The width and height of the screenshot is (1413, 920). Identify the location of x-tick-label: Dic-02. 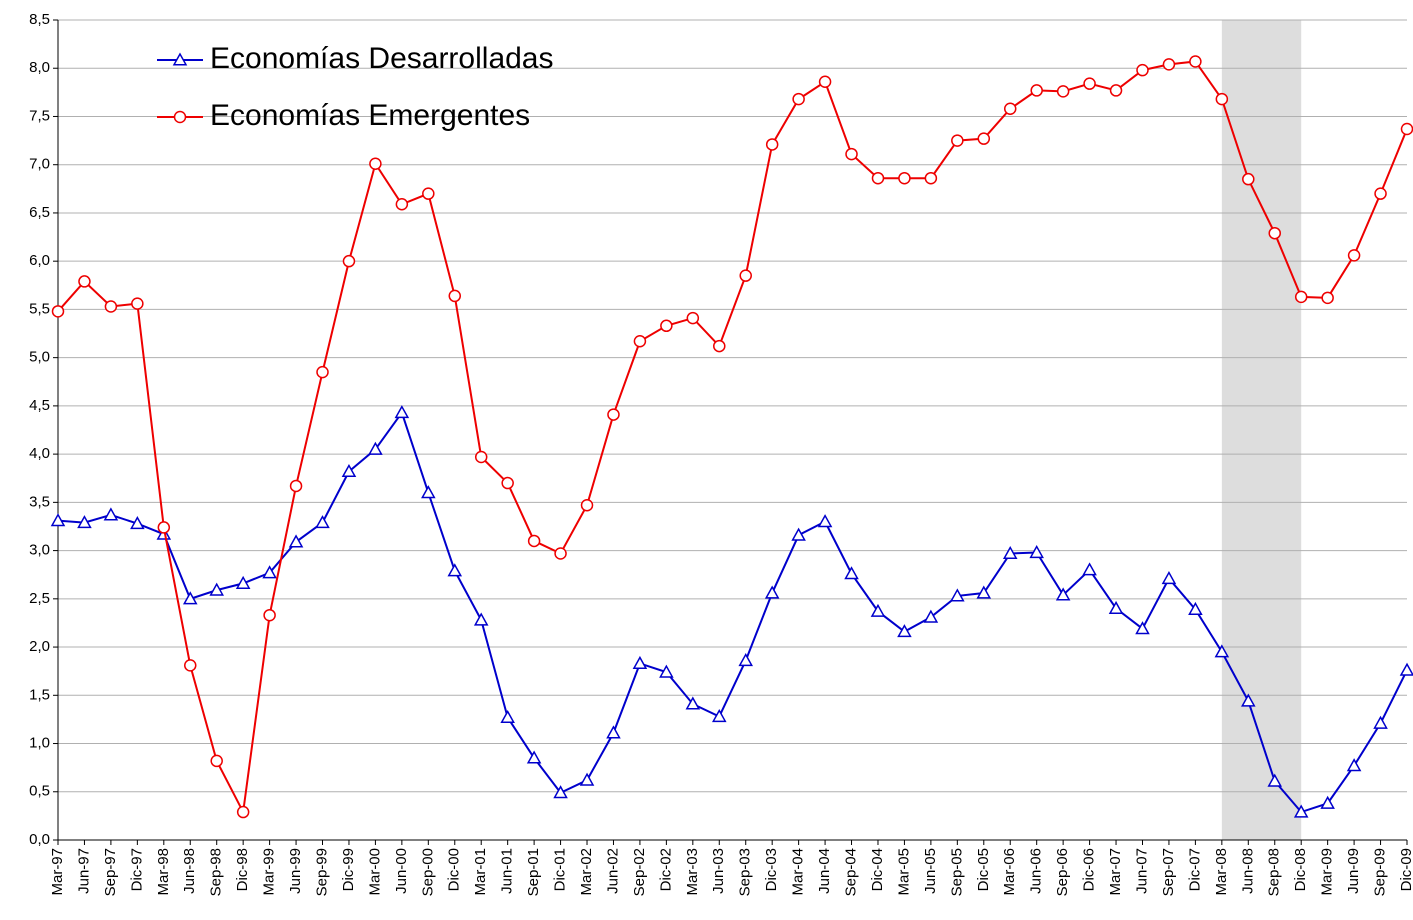
(665, 869).